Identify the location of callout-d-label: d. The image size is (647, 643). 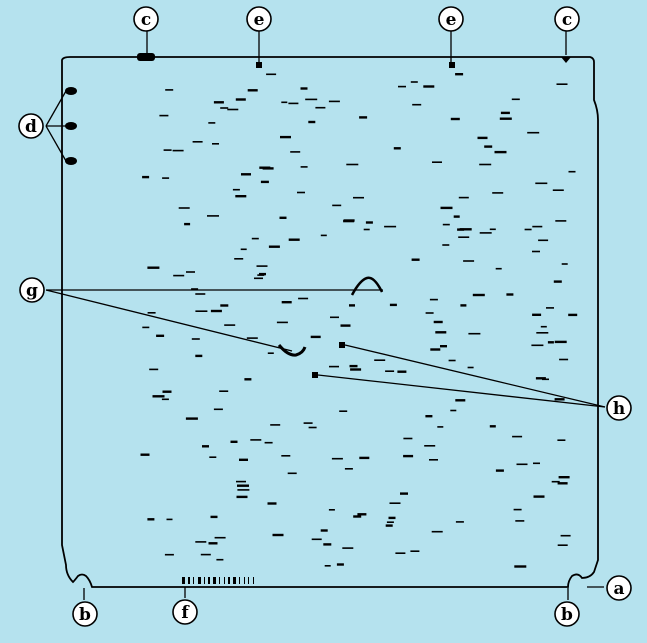
(31, 127).